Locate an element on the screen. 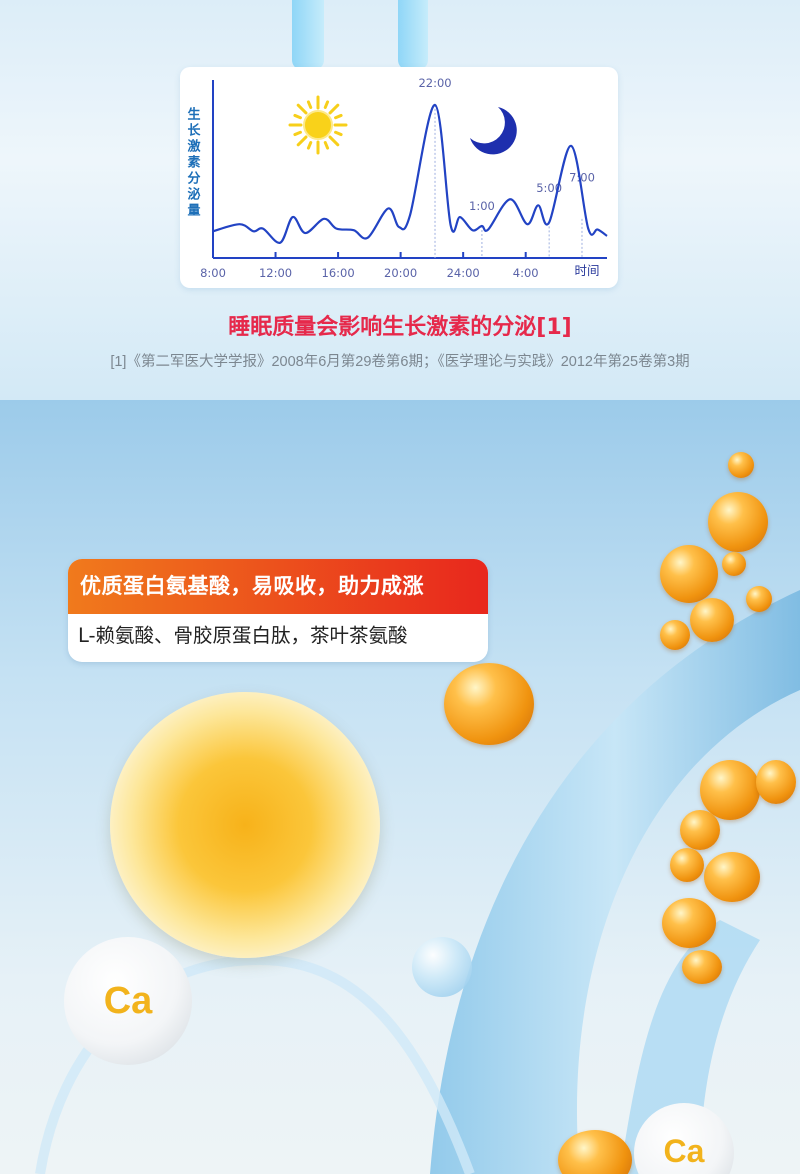 Image resolution: width=800 pixels, height=1174 pixels. sun-disc is located at coordinates (318, 125).